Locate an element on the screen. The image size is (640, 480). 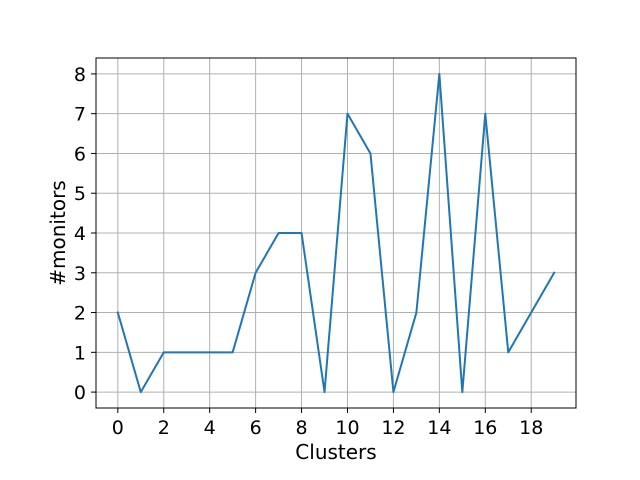
x-tick-label: 14 is located at coordinates (439, 428).